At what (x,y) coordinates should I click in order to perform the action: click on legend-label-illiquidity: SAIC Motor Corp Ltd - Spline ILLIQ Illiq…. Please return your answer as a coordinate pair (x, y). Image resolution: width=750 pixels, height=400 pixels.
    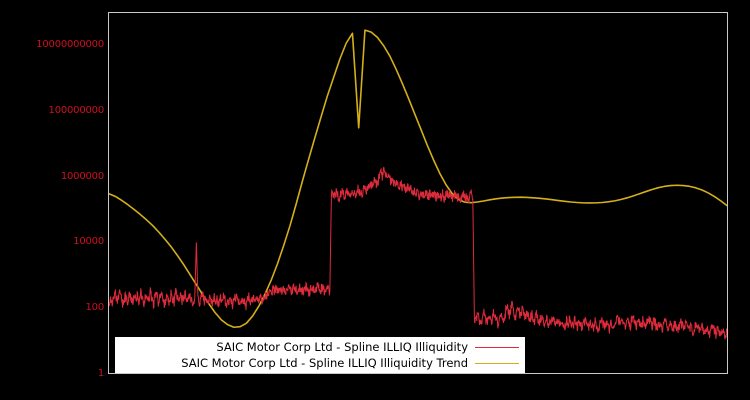
    Looking at the image, I should click on (342, 347).